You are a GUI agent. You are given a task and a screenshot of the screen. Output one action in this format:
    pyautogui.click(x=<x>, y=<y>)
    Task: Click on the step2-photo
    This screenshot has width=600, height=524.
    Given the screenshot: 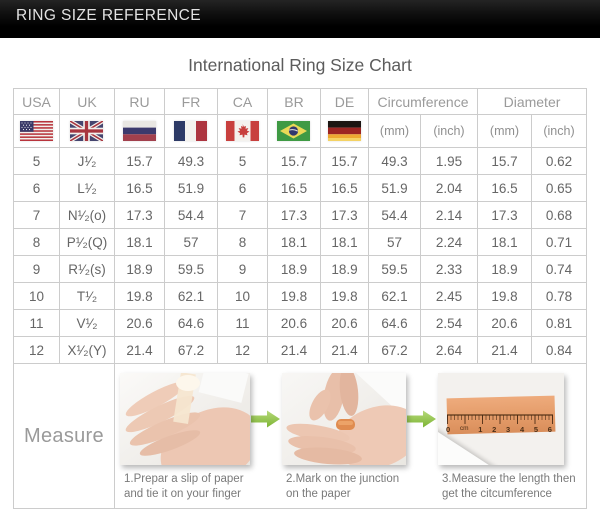 What is the action you would take?
    pyautogui.click(x=343, y=419)
    